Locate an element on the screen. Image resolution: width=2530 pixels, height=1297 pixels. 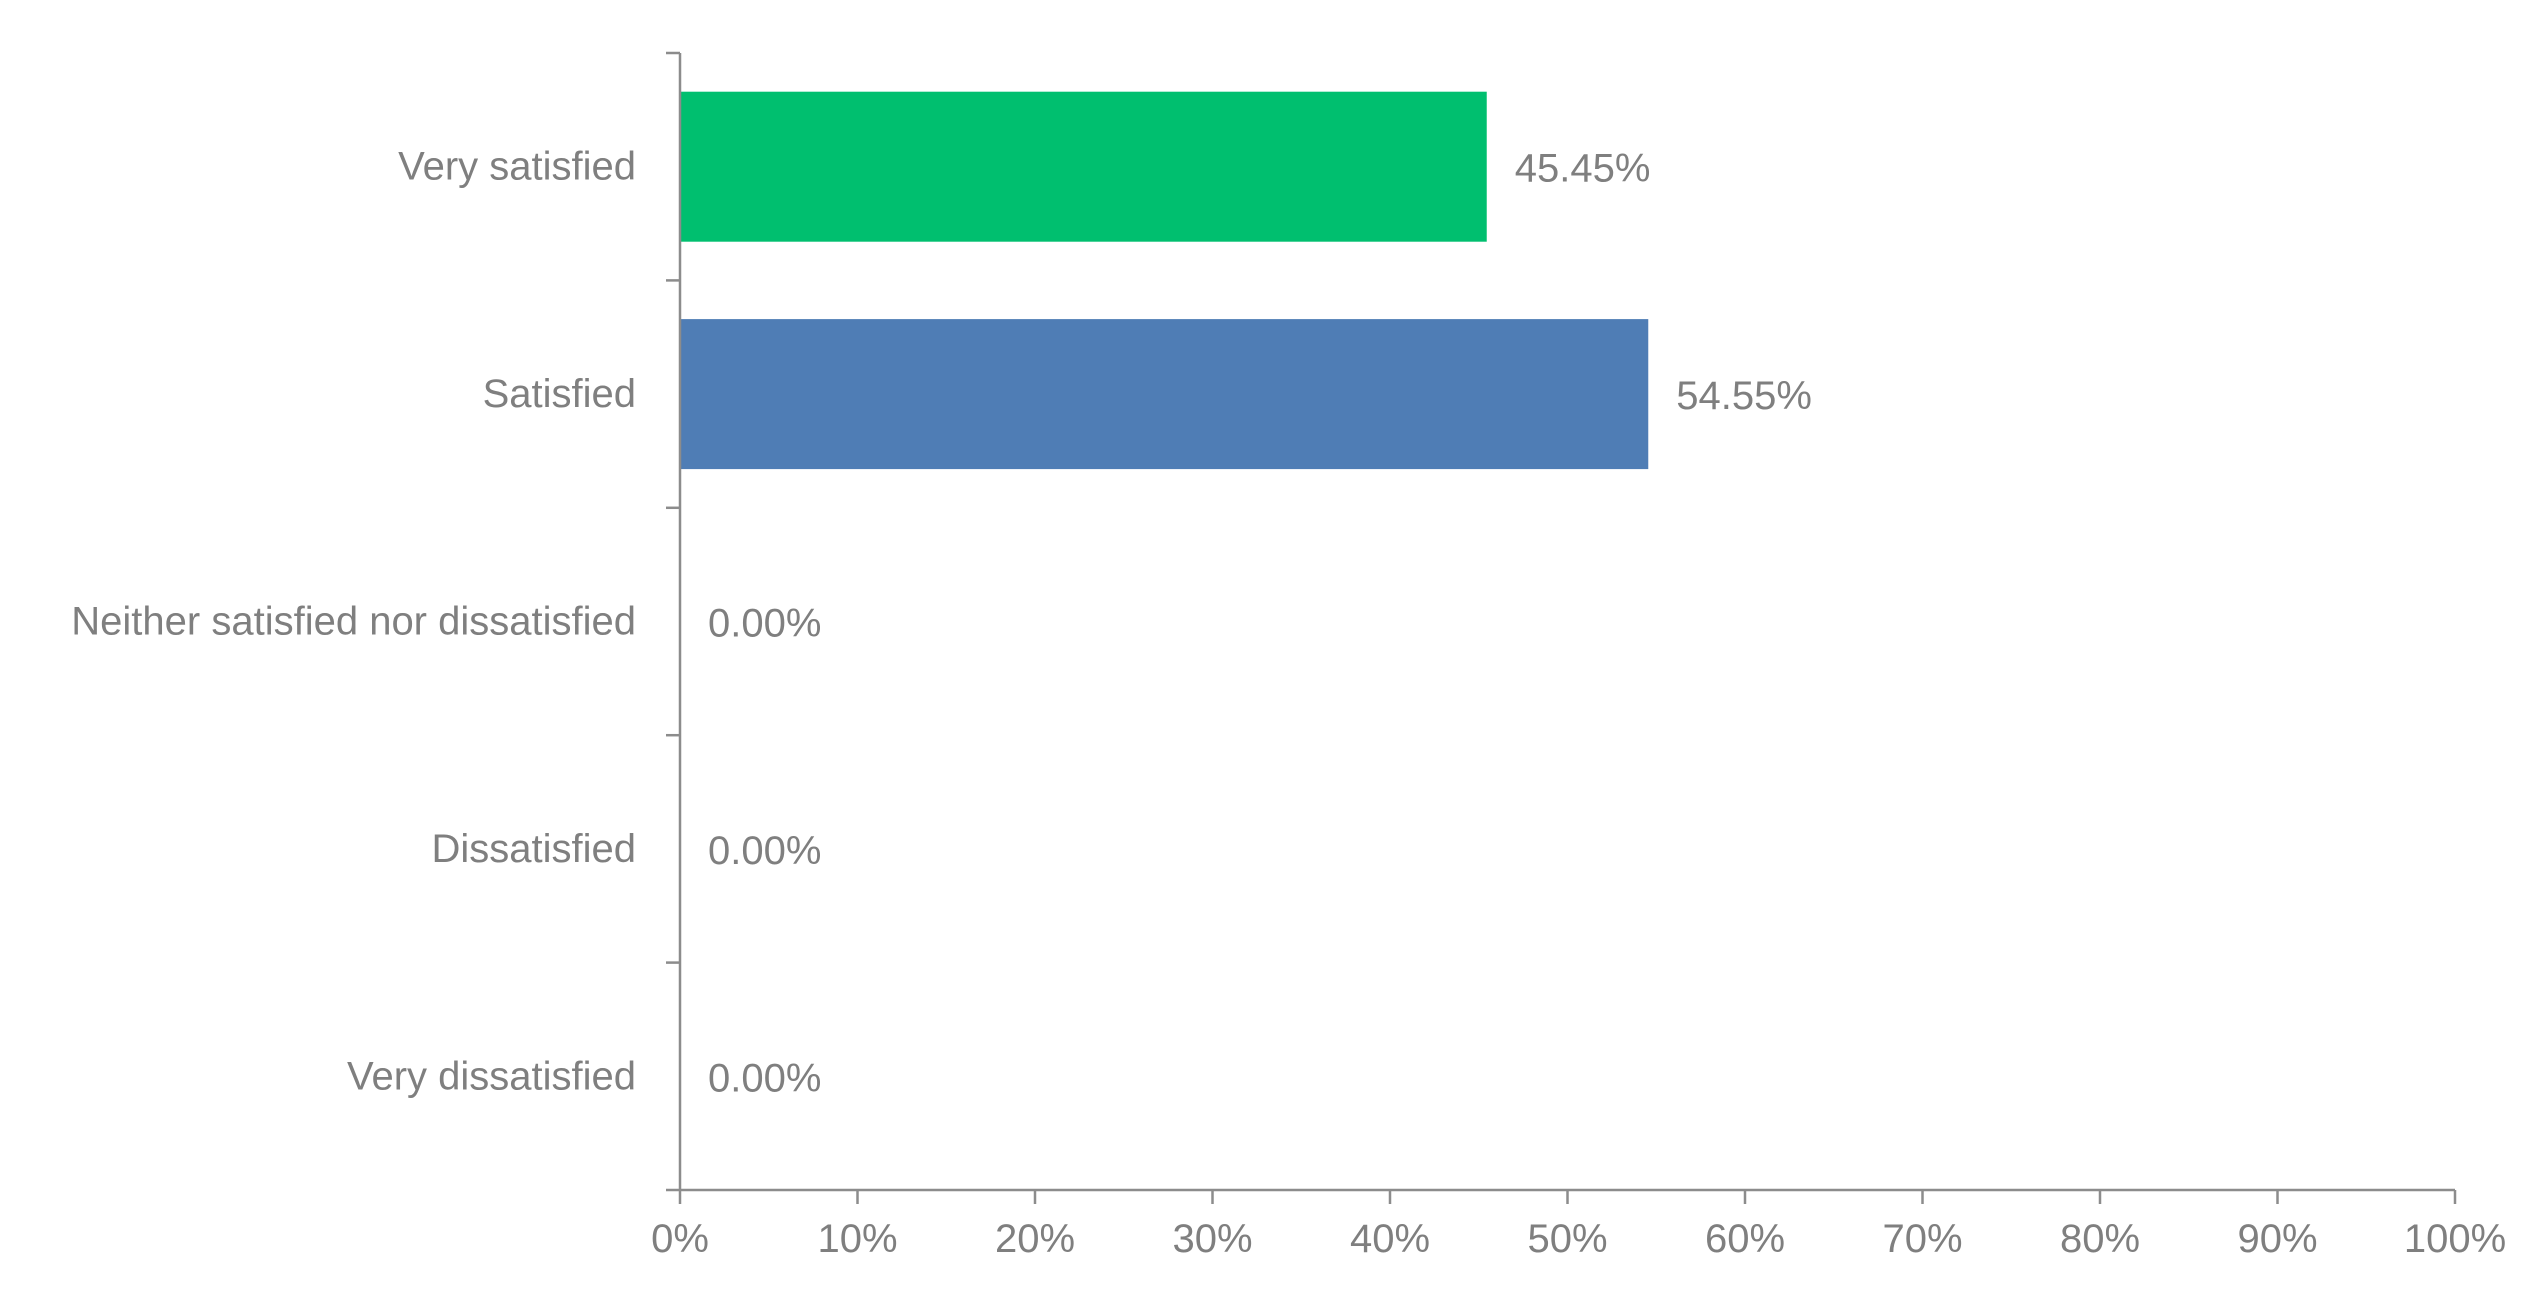
x-tick-label-2: 20% is located at coordinates (1035, 1239).